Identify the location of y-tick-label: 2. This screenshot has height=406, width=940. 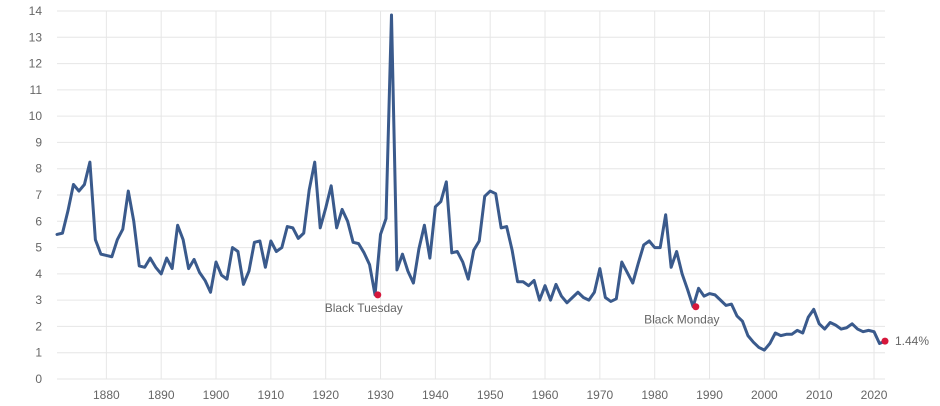
(38, 326).